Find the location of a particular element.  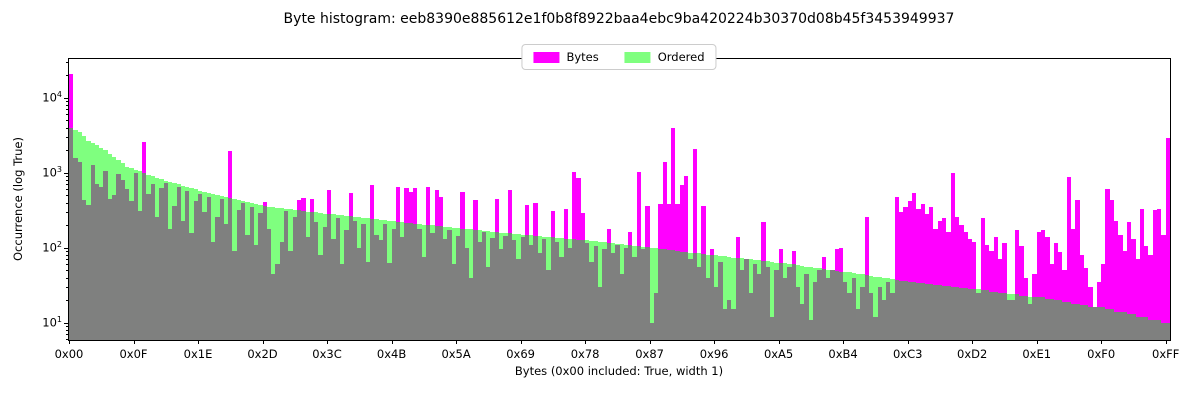

y-tick-mark is located at coordinates (66, 323).